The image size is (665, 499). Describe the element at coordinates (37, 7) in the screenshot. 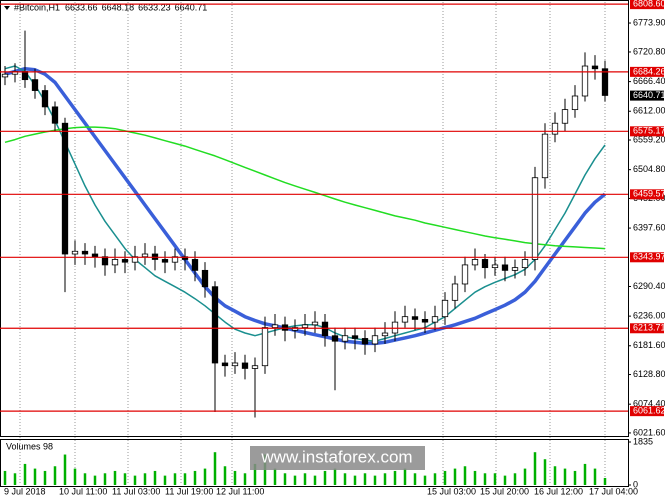

I see `symbol-label: #Bitcoin,H1` at that location.